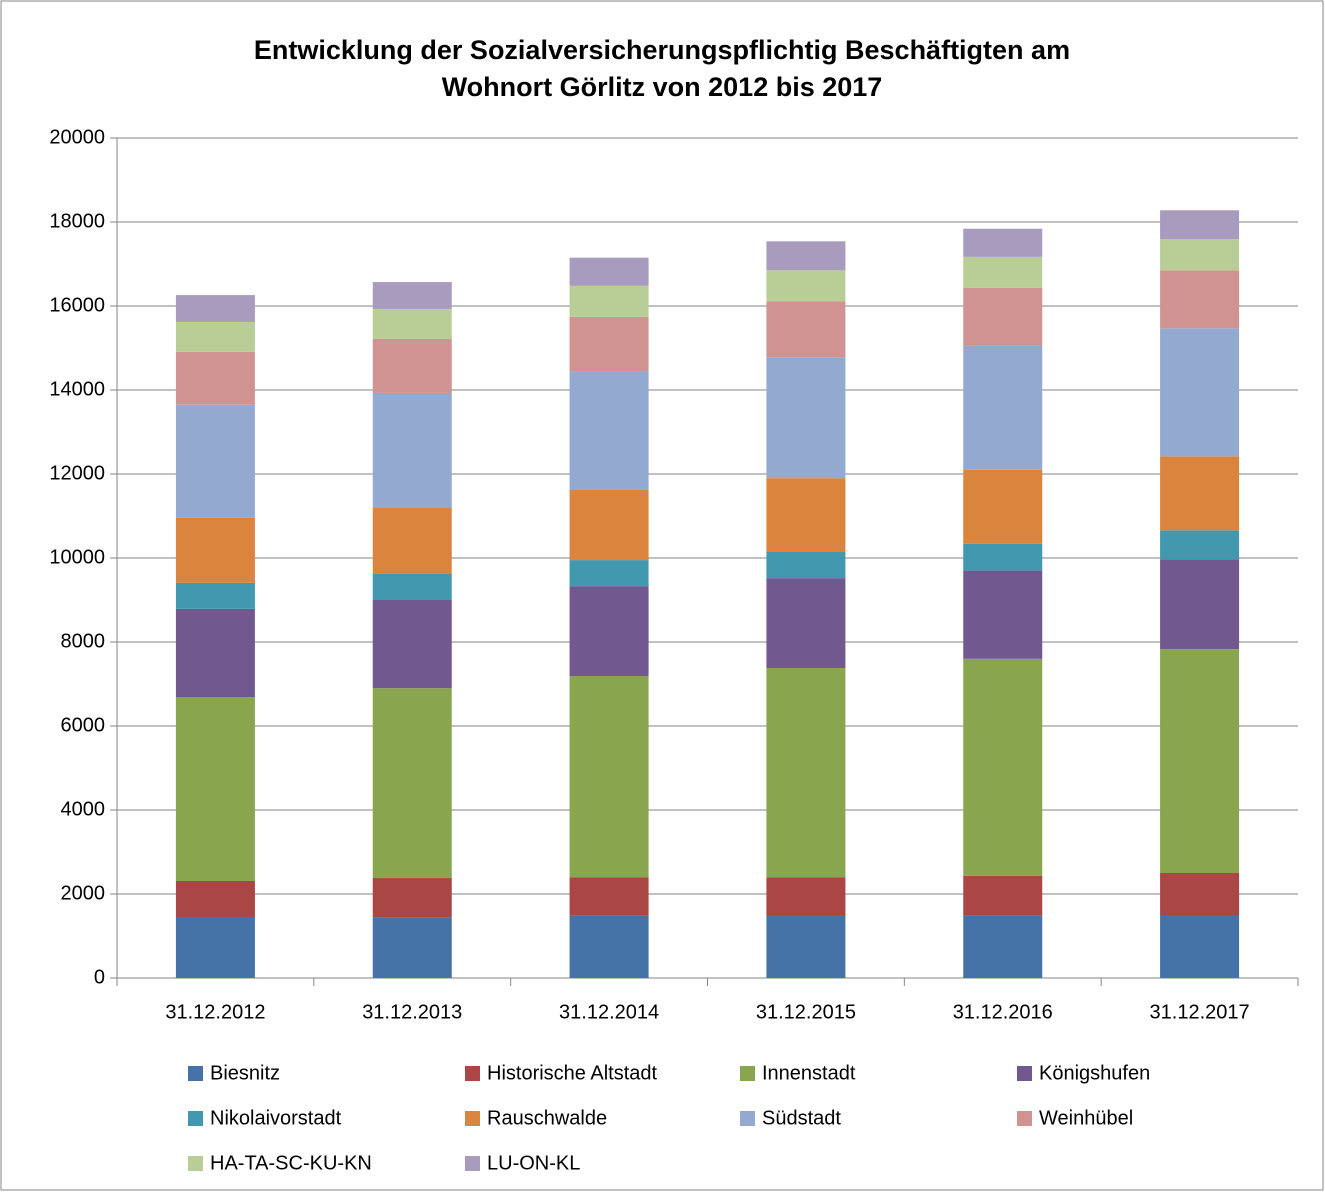  Describe the element at coordinates (215, 1012) in the screenshot. I see `x-tick-label: 31.12.2012` at that location.